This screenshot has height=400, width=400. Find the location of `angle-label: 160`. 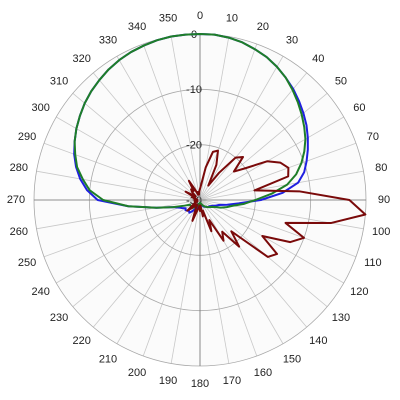

angle-label: 160 is located at coordinates (263, 373).